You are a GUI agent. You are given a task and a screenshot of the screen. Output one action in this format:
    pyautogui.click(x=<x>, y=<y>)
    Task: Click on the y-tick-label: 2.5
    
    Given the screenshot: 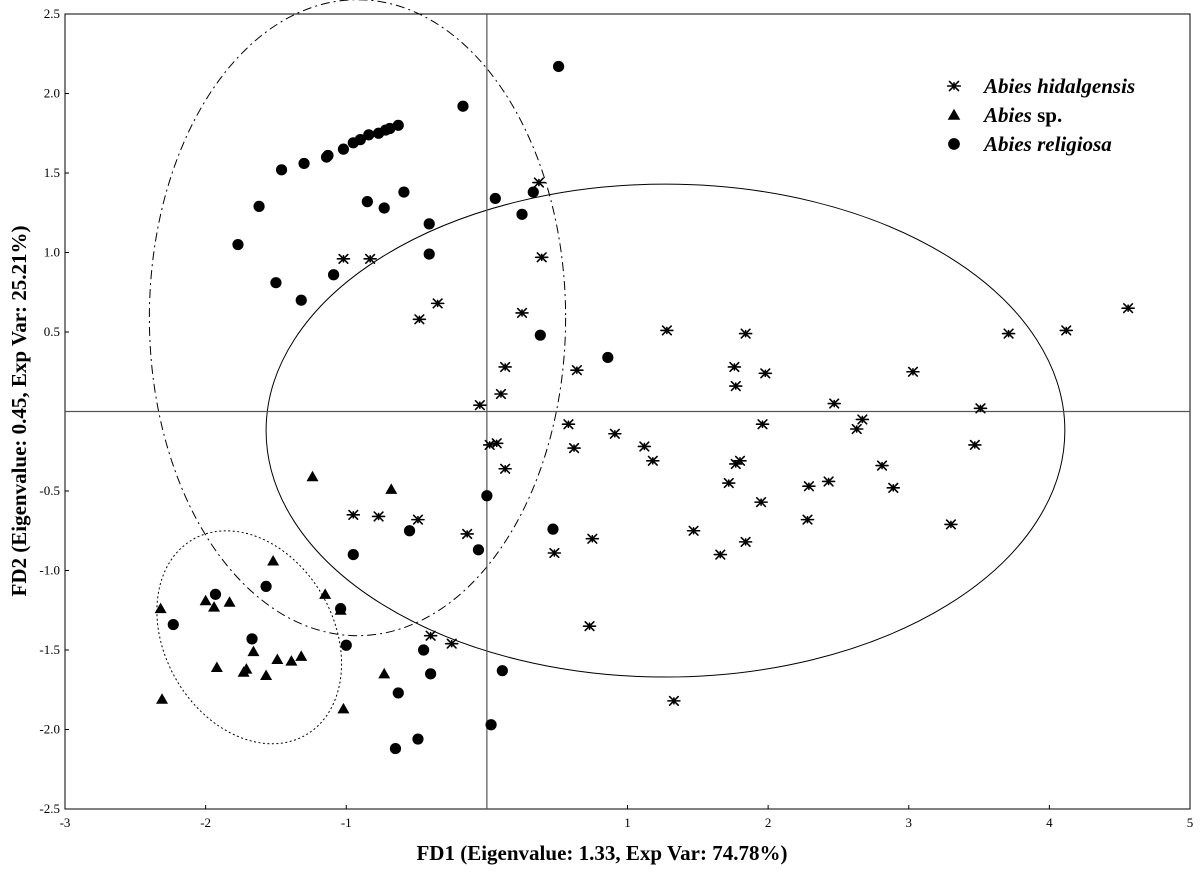 What is the action you would take?
    pyautogui.click(x=52, y=13)
    